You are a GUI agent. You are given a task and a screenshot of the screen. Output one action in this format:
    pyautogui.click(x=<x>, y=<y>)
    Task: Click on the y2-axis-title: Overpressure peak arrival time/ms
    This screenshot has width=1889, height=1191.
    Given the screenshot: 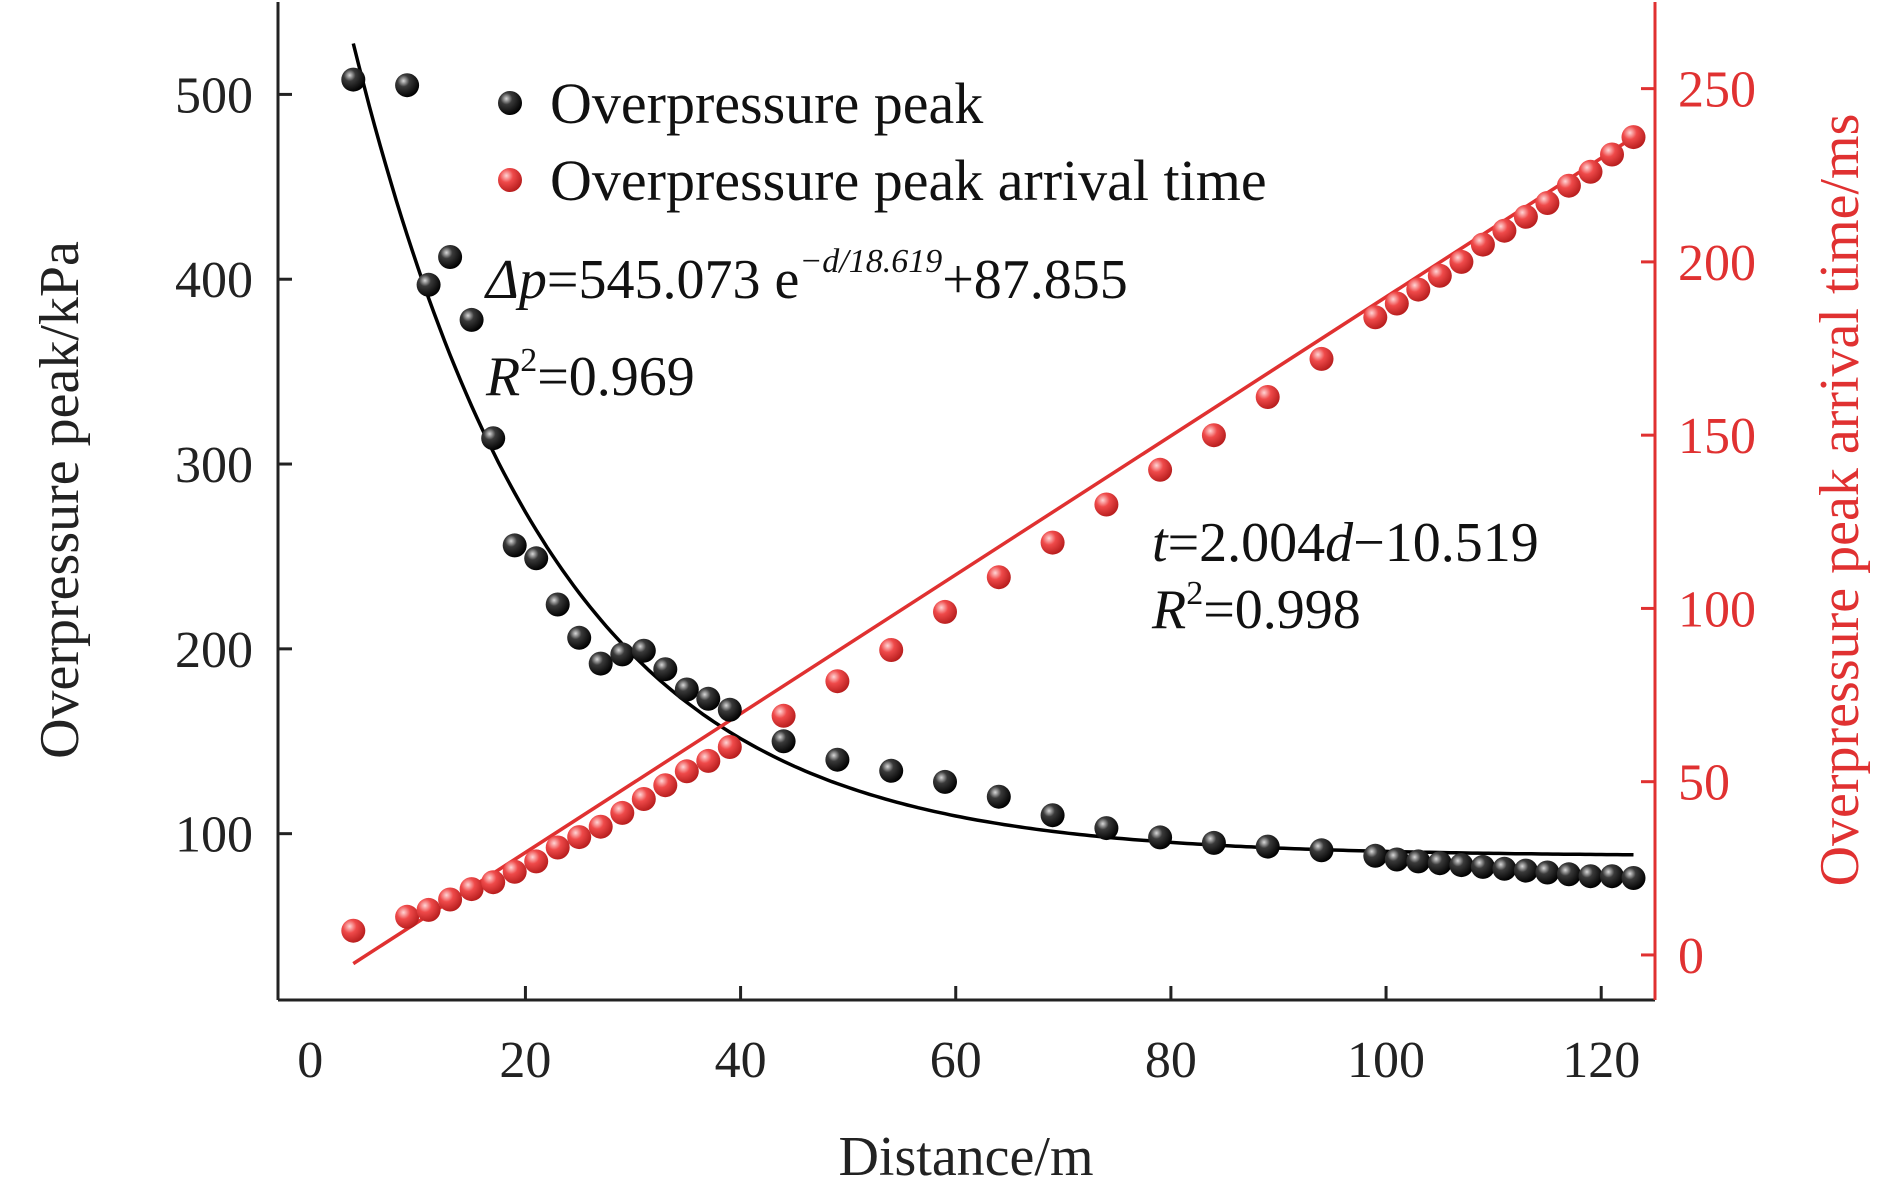 What is the action you would take?
    pyautogui.click(x=1840, y=500)
    